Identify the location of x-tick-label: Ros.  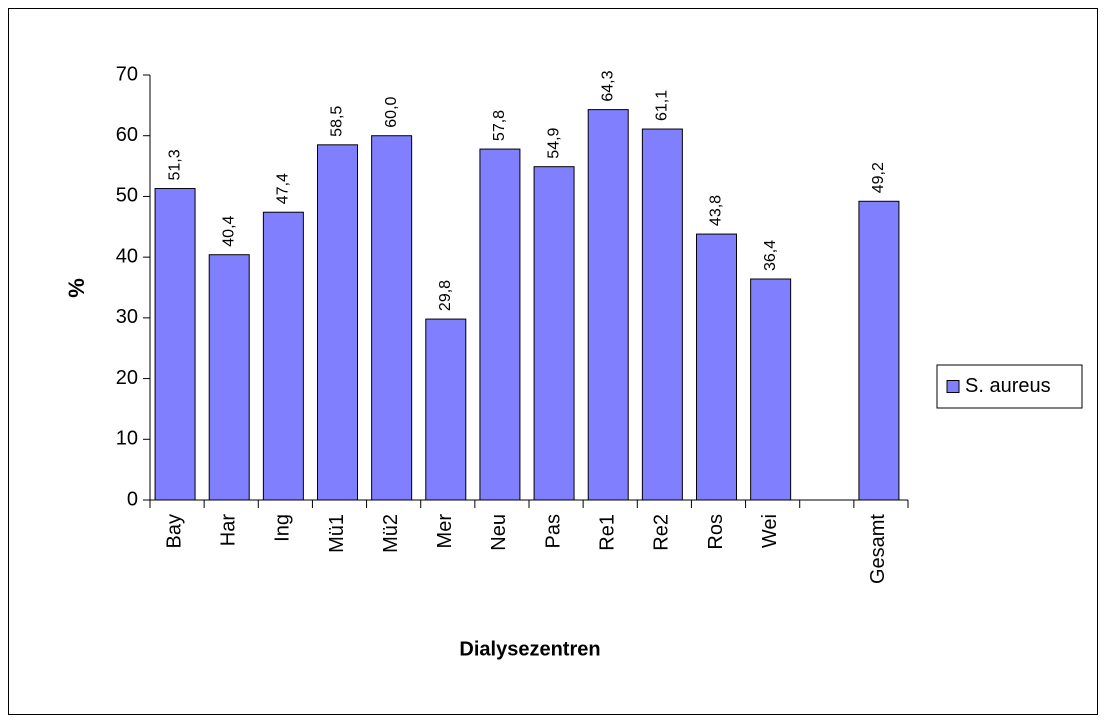
(716, 532).